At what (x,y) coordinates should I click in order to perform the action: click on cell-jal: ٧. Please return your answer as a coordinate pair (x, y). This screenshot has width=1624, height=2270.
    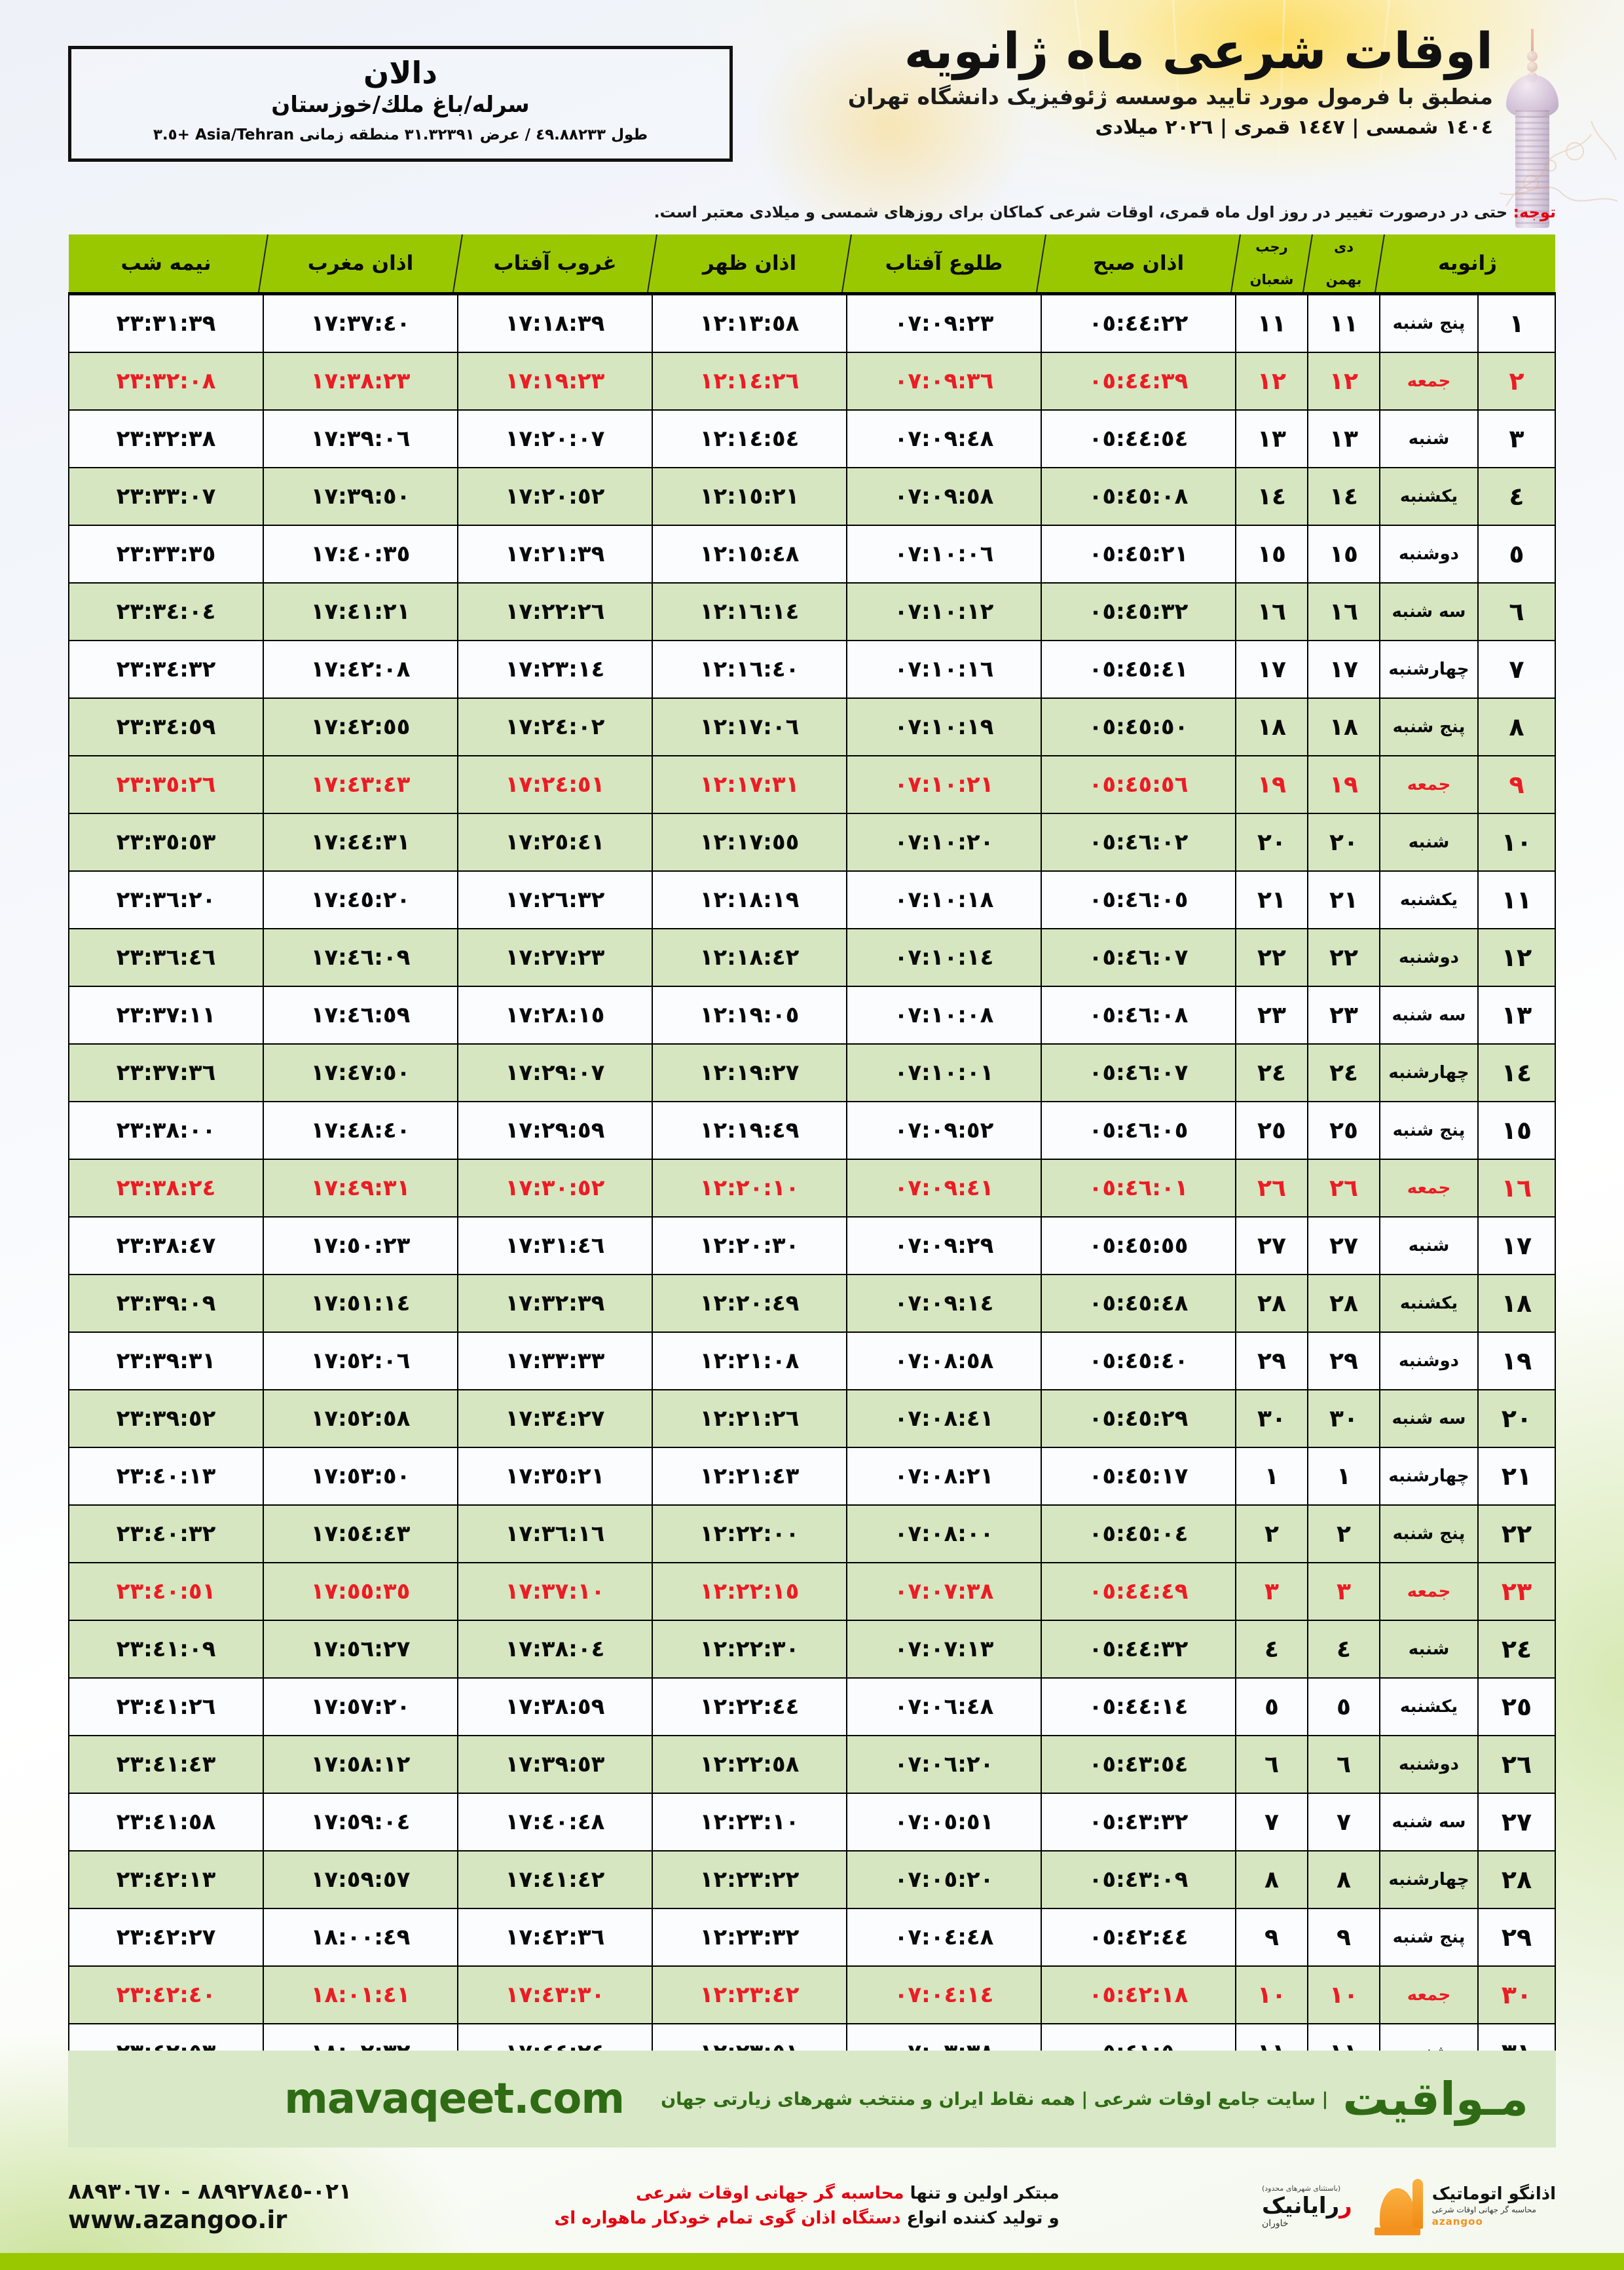
    Looking at the image, I should click on (1343, 1822).